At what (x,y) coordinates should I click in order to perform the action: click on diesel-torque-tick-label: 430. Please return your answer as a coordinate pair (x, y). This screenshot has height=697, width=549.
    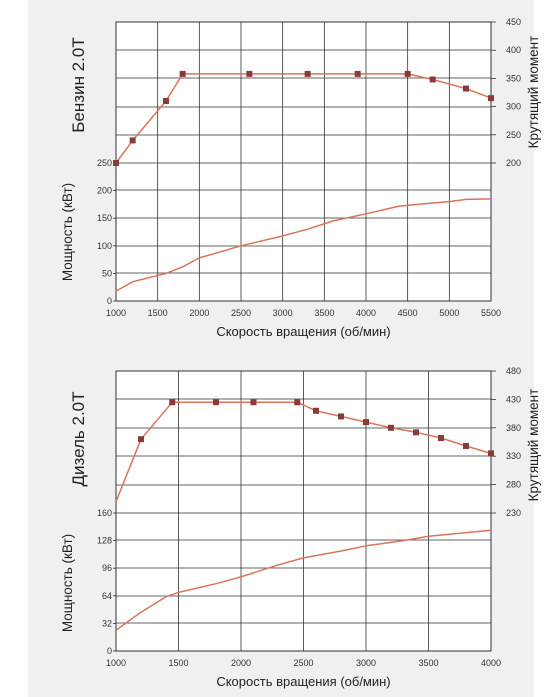
    Looking at the image, I should click on (513, 399).